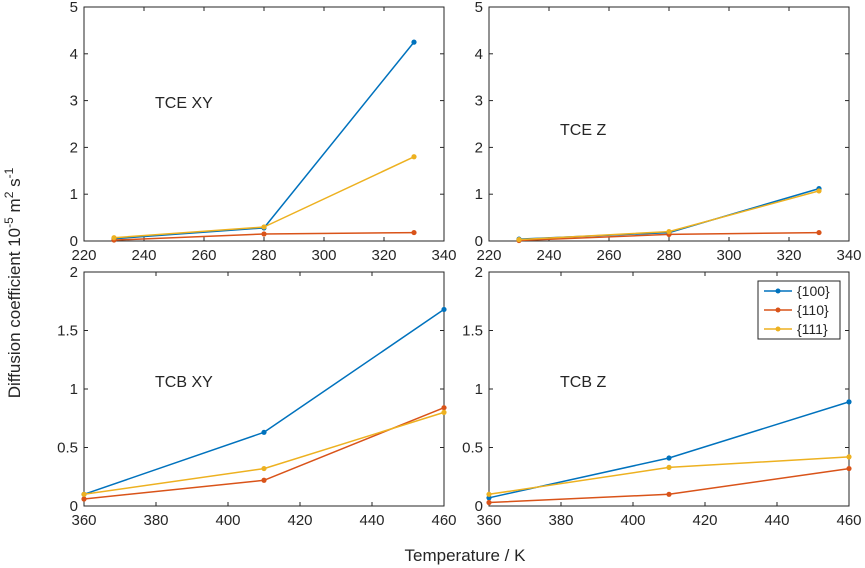 The image size is (865, 568). I want to click on tce-xy-ytick-label: 5, so click(74, 8).